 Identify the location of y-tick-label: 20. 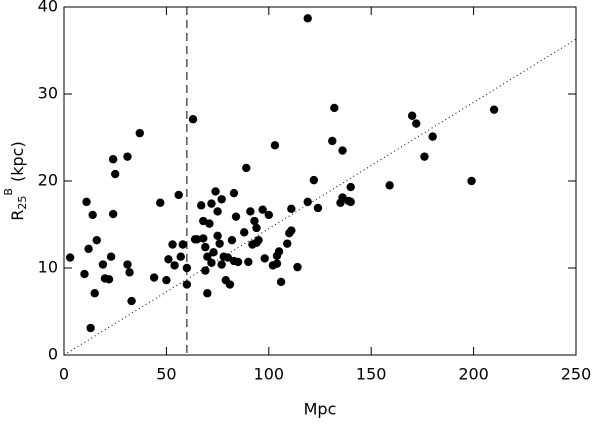
(48, 180).